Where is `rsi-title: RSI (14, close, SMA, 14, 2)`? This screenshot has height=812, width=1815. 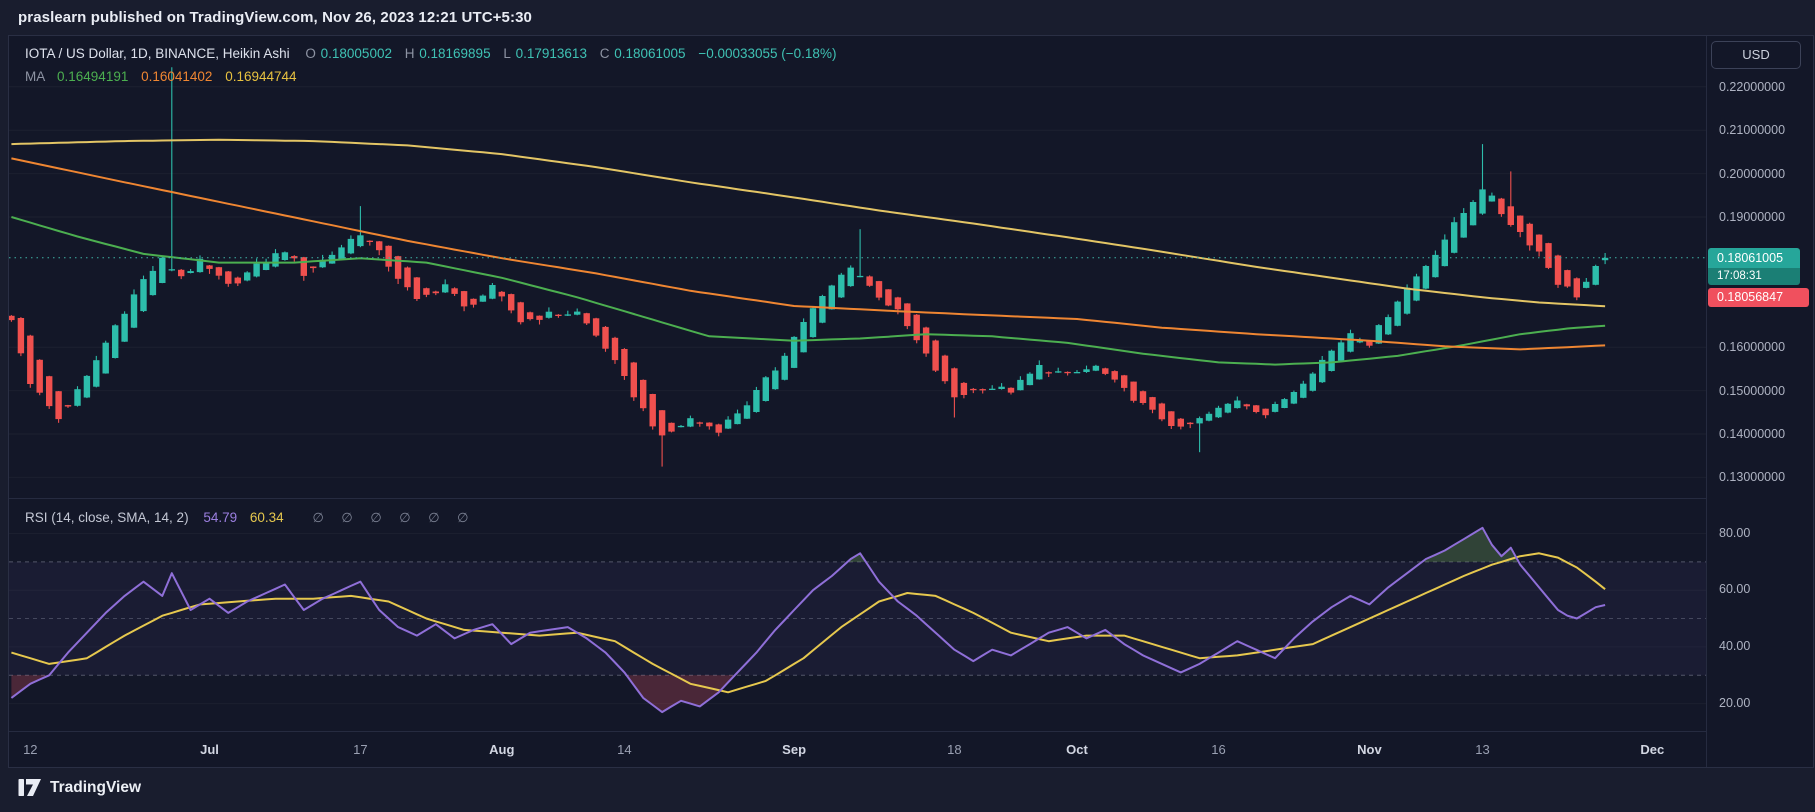 rsi-title: RSI (14, close, SMA, 14, 2) is located at coordinates (107, 517).